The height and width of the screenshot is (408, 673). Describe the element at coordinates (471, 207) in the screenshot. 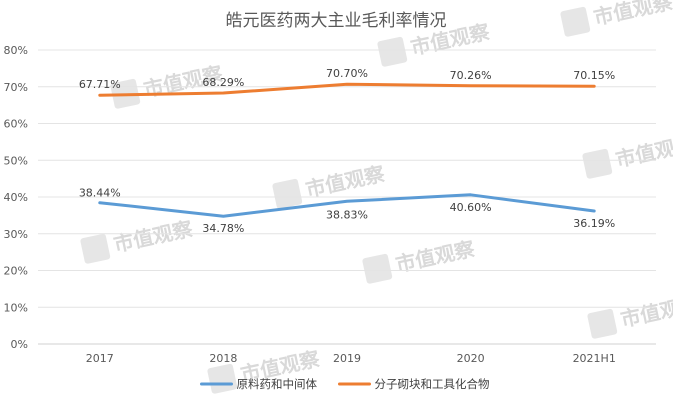

I see `data-label: 40.60%` at that location.